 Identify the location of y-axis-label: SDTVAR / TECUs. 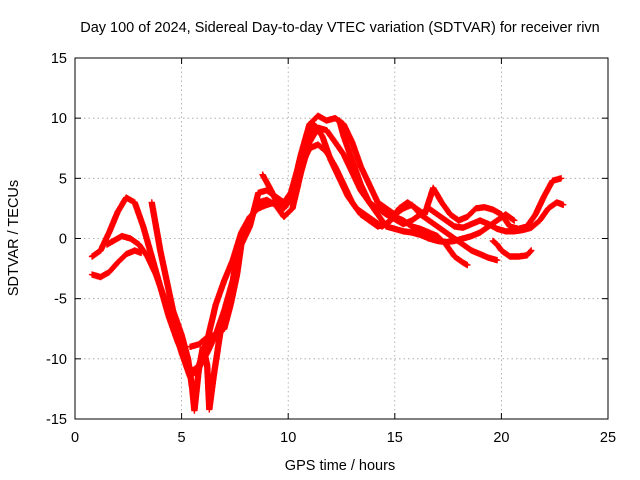
(14, 238).